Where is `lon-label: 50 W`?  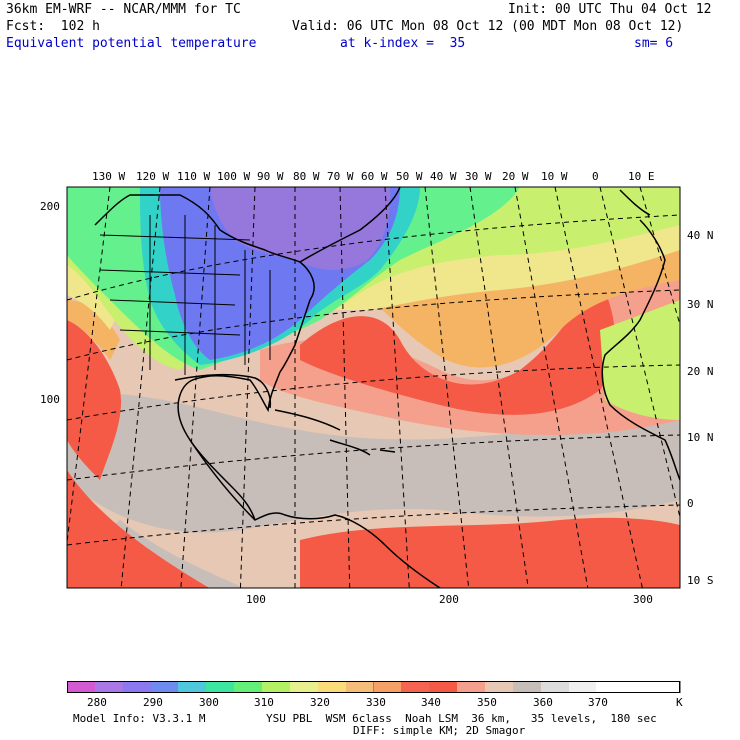 lon-label: 50 W is located at coordinates (409, 176).